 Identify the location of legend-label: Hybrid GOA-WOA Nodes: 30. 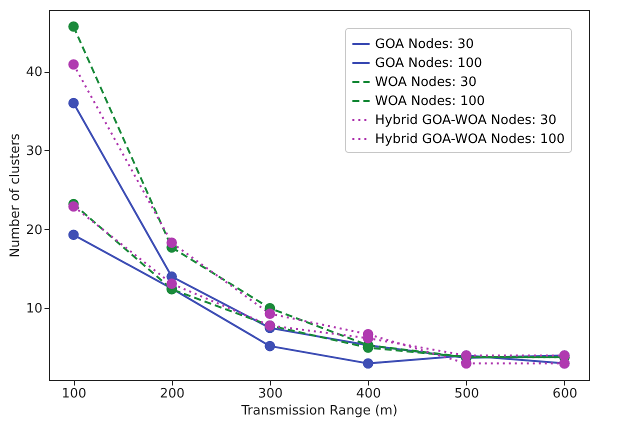
(466, 120).